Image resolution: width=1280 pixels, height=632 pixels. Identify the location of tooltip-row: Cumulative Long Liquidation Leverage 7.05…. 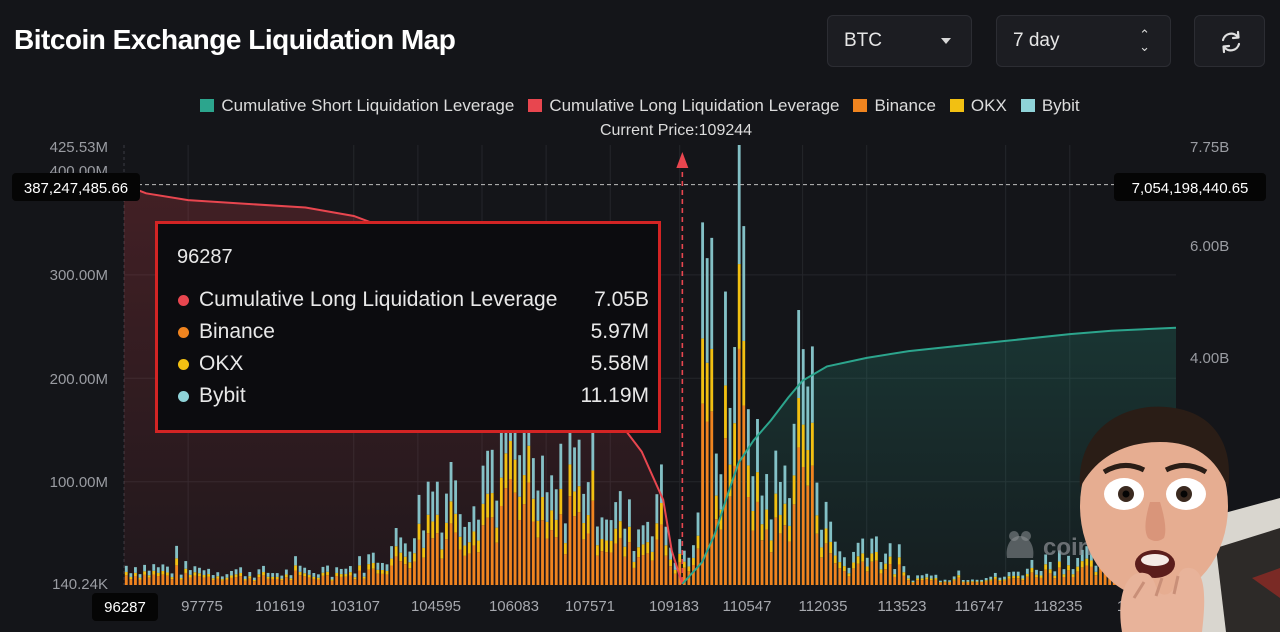
(412, 301).